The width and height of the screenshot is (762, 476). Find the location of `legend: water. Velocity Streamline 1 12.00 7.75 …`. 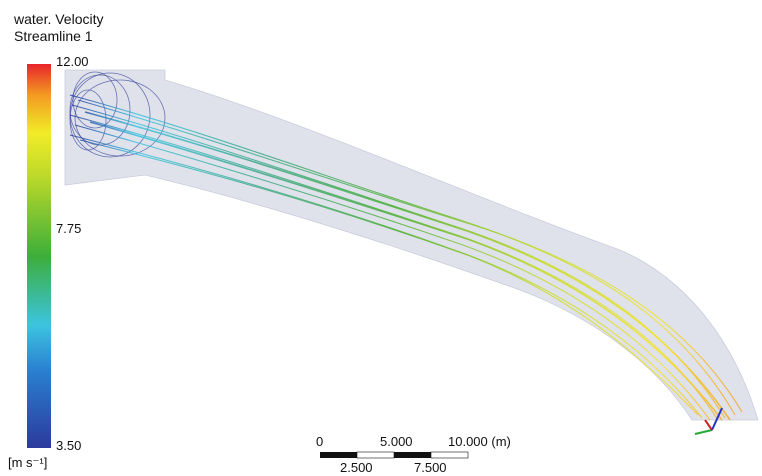

legend: water. Velocity Streamline 1 12.00 7.75 … is located at coordinates (56, 240).